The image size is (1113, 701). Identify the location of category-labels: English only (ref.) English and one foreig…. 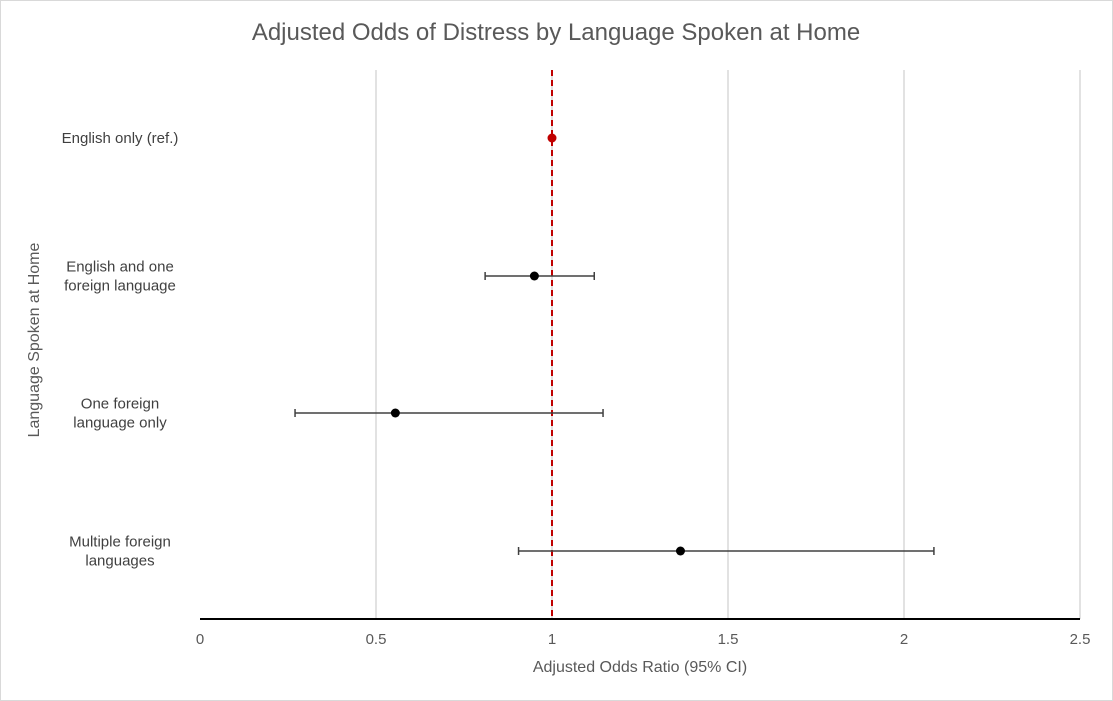
(120, 350).